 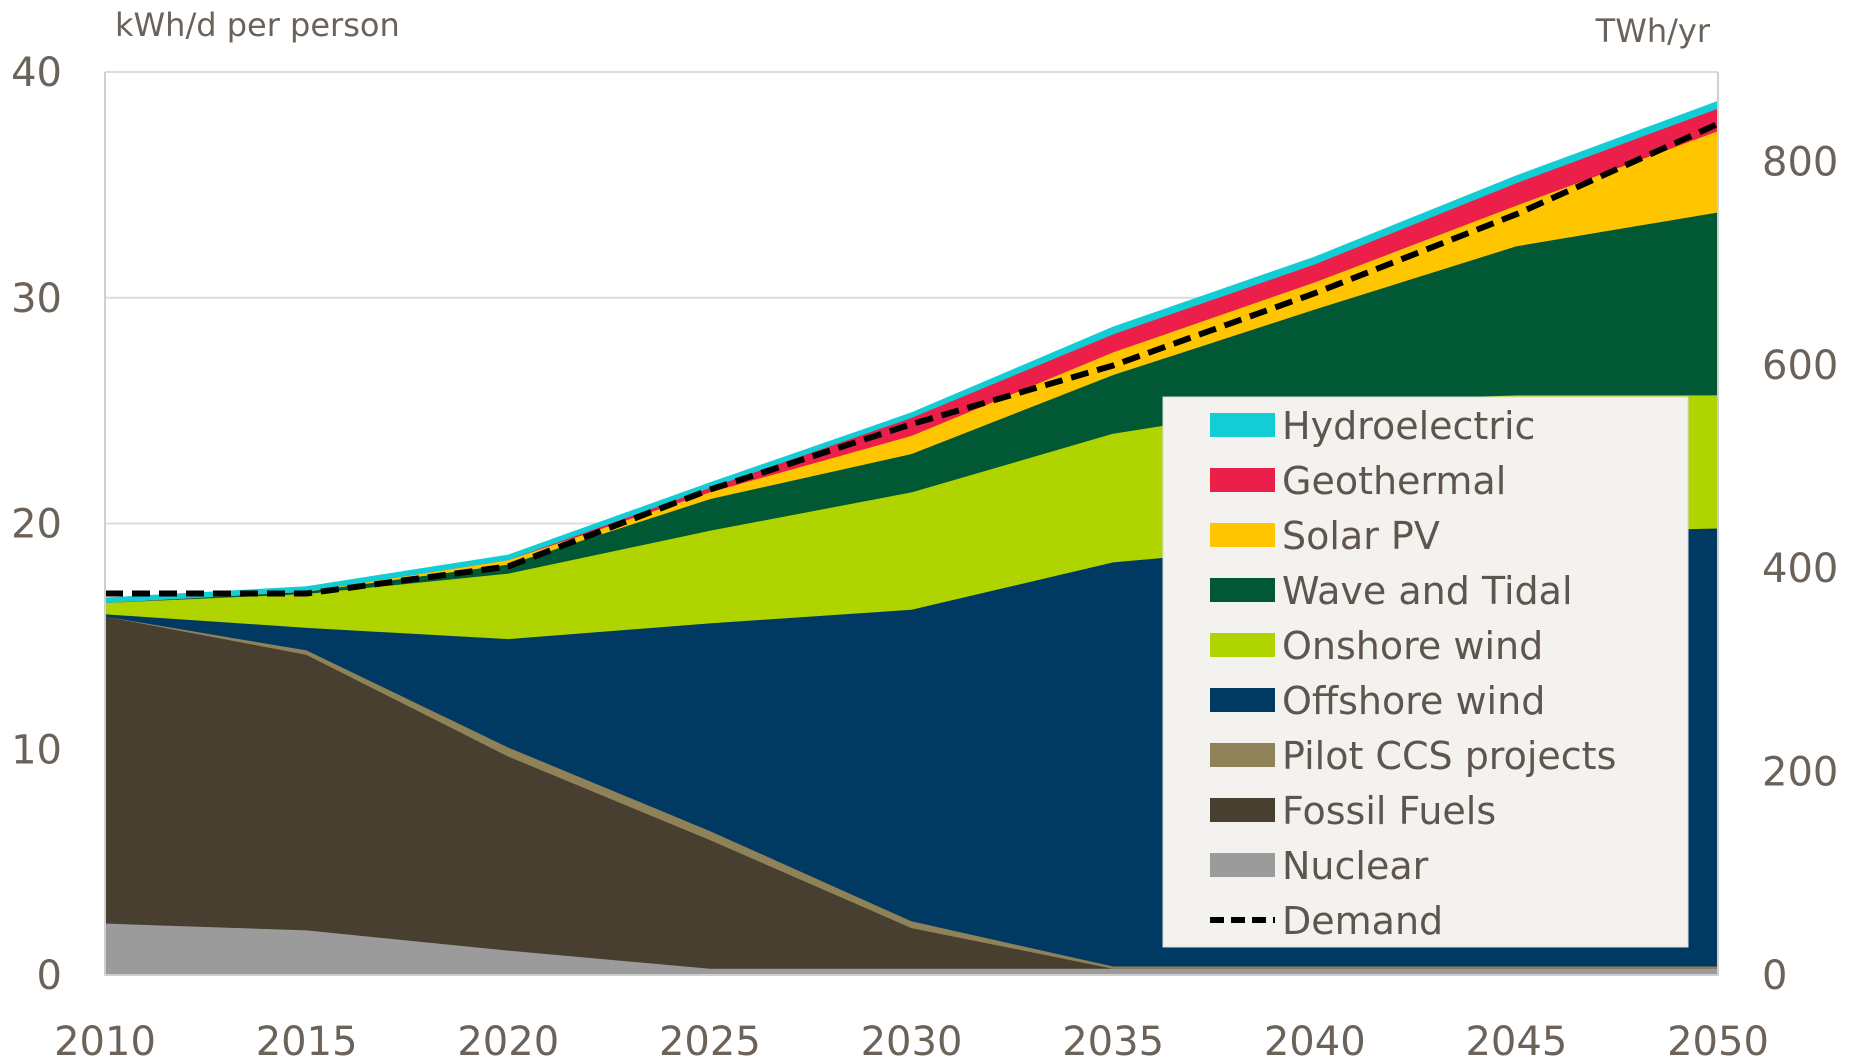 I want to click on right-tick-label: 800, so click(x=1800, y=162).